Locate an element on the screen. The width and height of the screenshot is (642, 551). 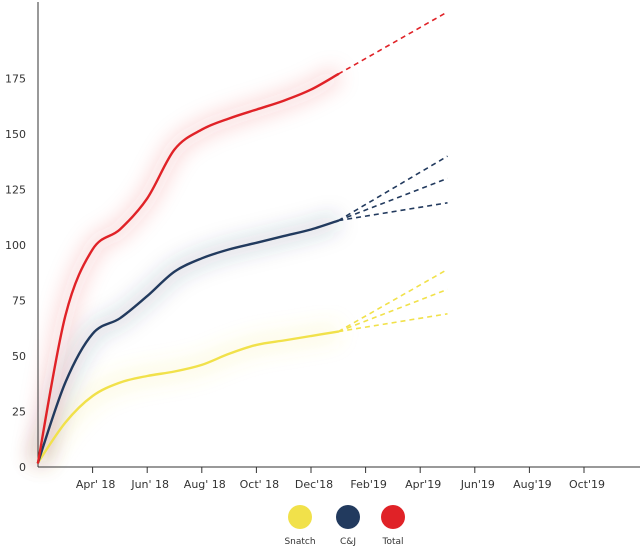
legend-swatch-total is located at coordinates (393, 517).